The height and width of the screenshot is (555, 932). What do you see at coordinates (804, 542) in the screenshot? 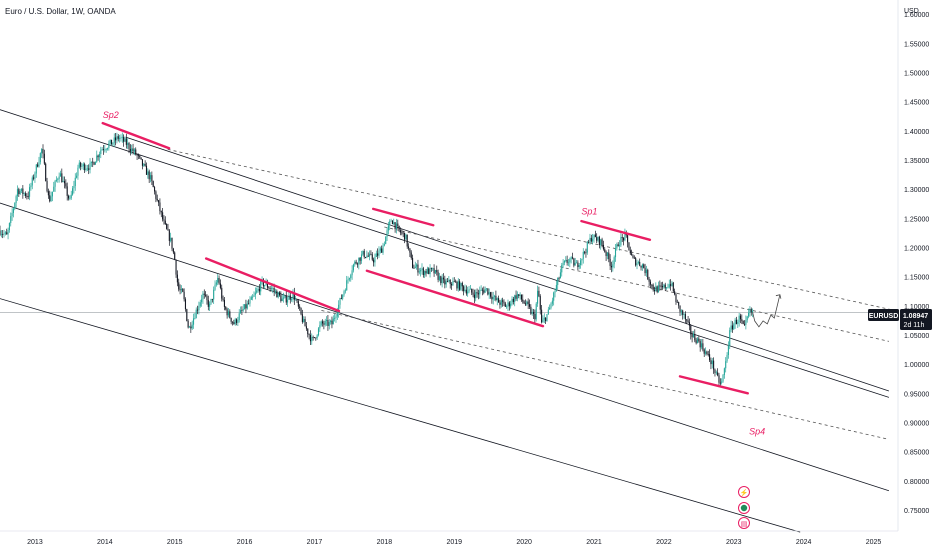
I see `x-tick-label: 2024` at bounding box center [804, 542].